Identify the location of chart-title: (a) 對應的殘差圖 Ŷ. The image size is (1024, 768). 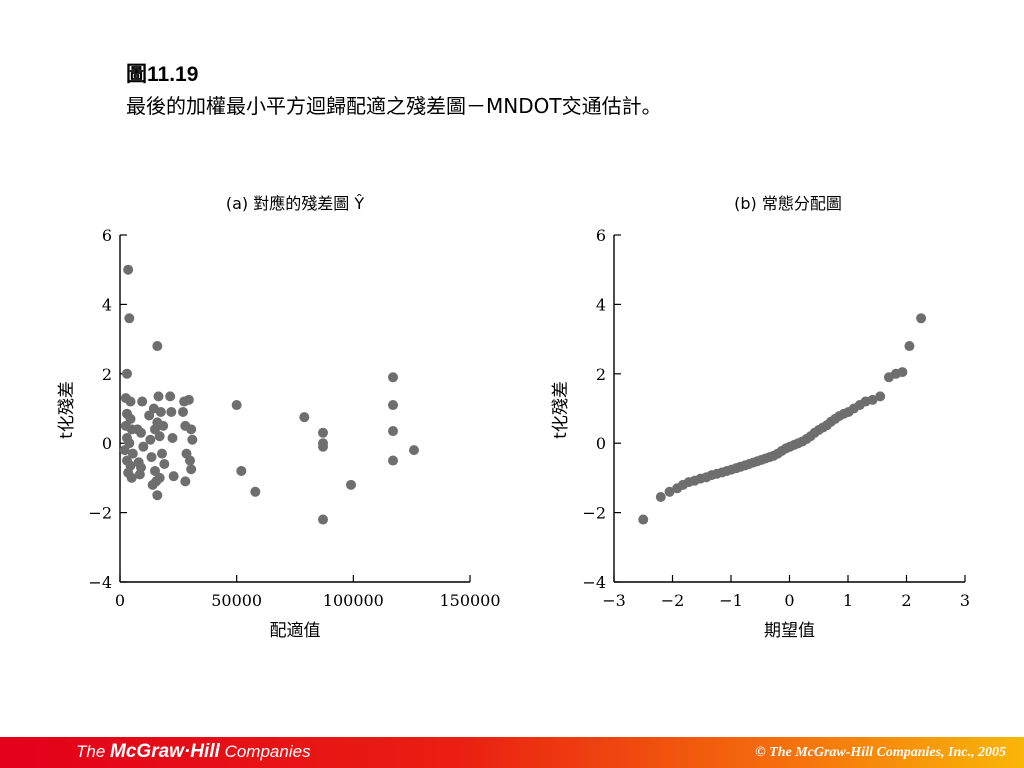
(295, 203).